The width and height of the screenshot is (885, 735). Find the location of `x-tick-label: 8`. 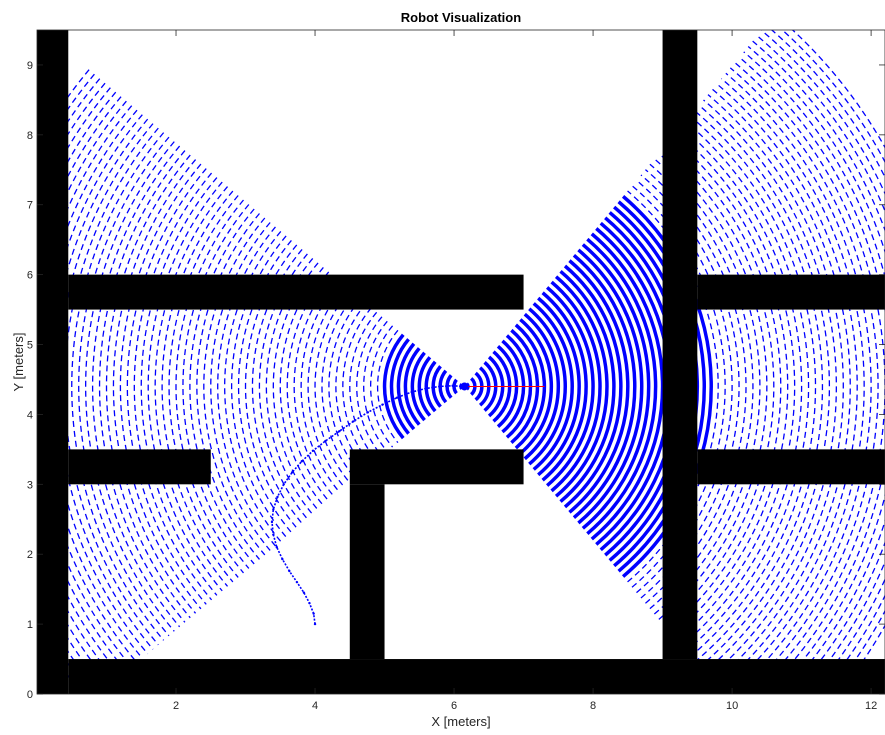

x-tick-label: 8 is located at coordinates (593, 706).